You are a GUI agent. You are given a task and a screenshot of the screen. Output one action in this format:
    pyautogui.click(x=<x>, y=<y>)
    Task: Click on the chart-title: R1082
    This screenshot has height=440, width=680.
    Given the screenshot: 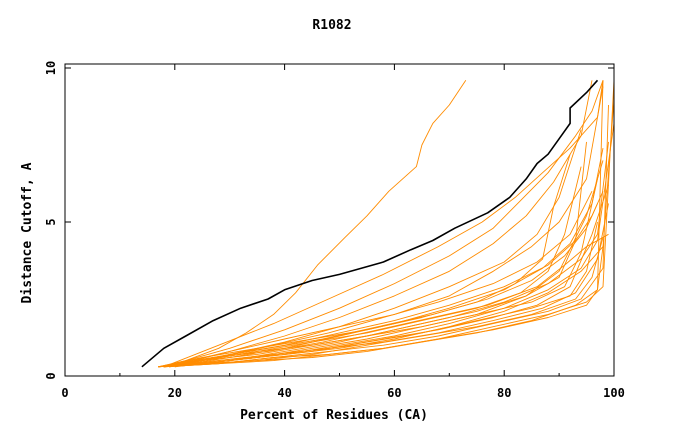 What is the action you would take?
    pyautogui.click(x=331, y=25)
    